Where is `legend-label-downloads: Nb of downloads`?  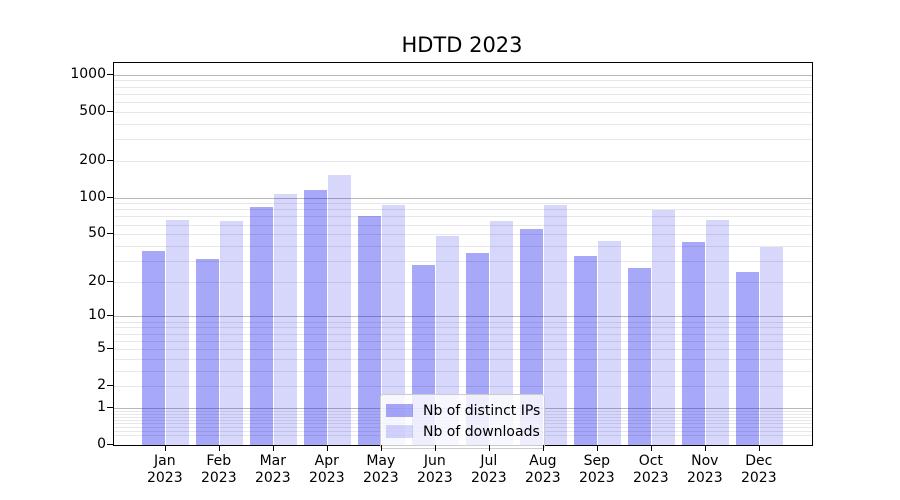 legend-label-downloads: Nb of downloads is located at coordinates (481, 431).